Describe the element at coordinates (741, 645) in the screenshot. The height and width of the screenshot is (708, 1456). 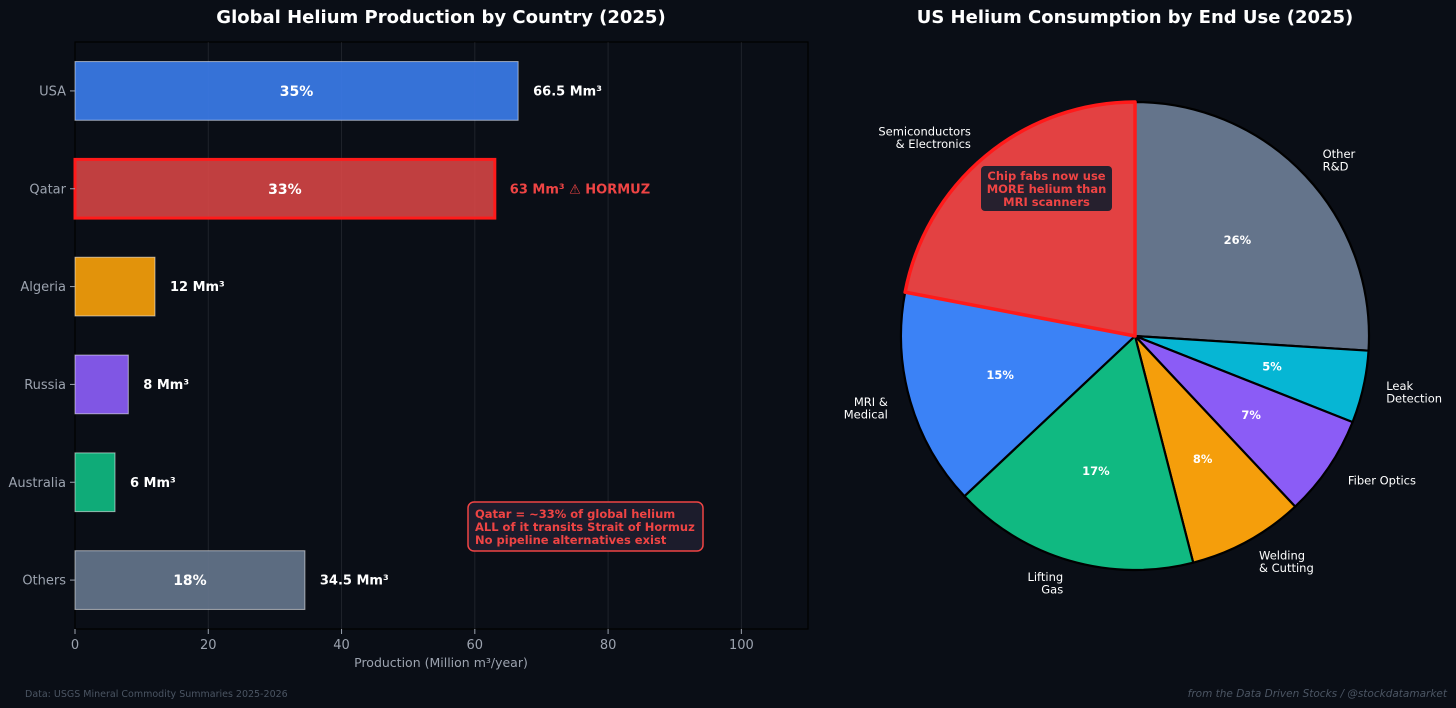
I see `bar-x-tick-label: 100` at that location.